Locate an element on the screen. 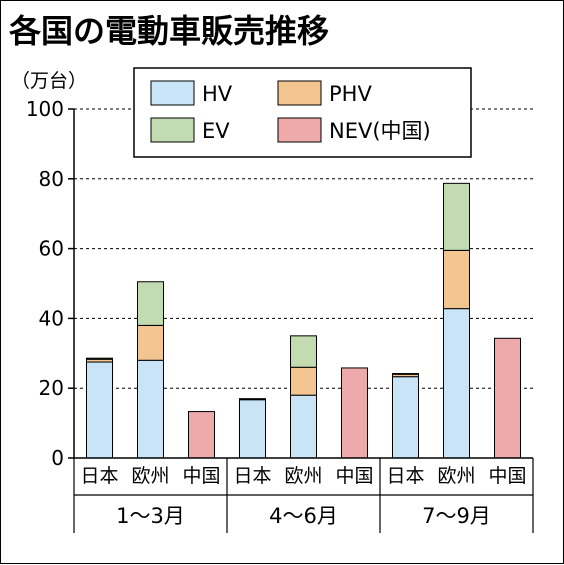  y-tick-label: 20 is located at coordinates (51, 388).